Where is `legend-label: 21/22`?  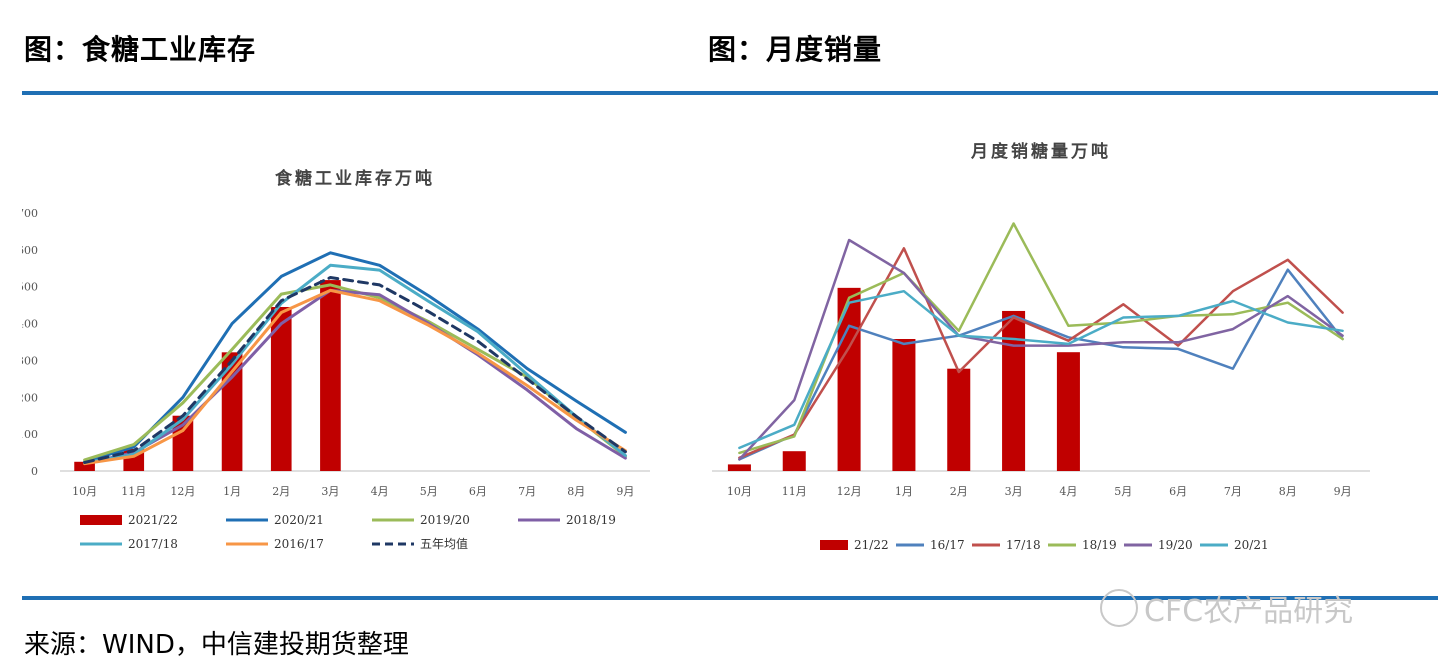
legend-label: 21/22 is located at coordinates (871, 545).